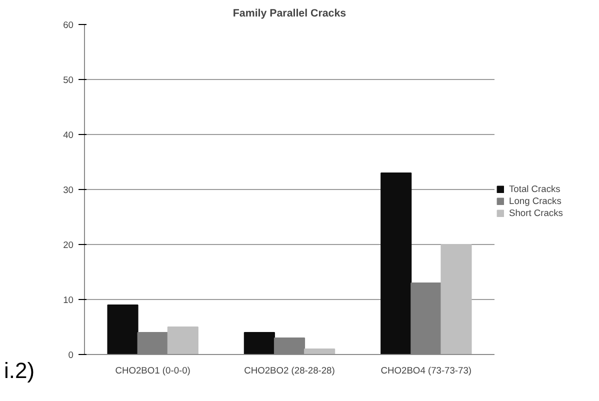 The height and width of the screenshot is (401, 599). Describe the element at coordinates (68, 135) in the screenshot. I see `y-tick-label: 40` at that location.